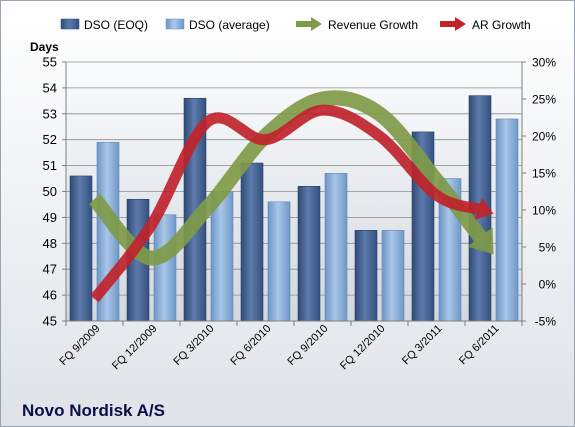 The image size is (575, 427). I want to click on legend-swatch-dso-average, so click(175, 24).